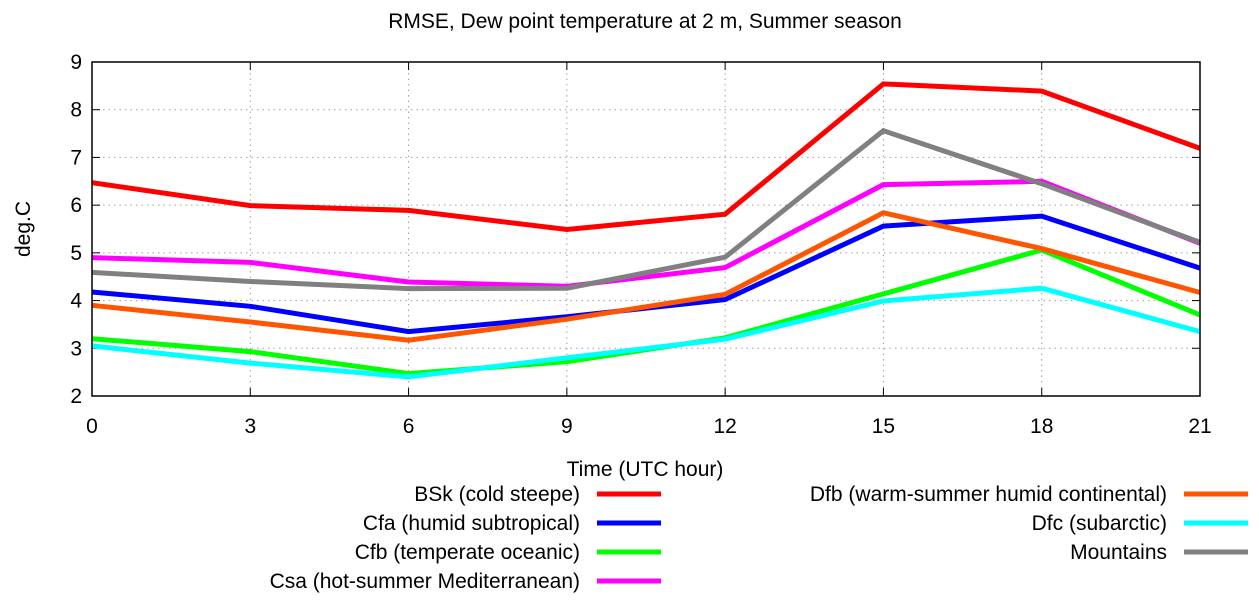 This screenshot has height=603, width=1259. Describe the element at coordinates (649, 426) in the screenshot. I see `x-tick-labels: 0 3 6 9 12 15 18 21` at that location.